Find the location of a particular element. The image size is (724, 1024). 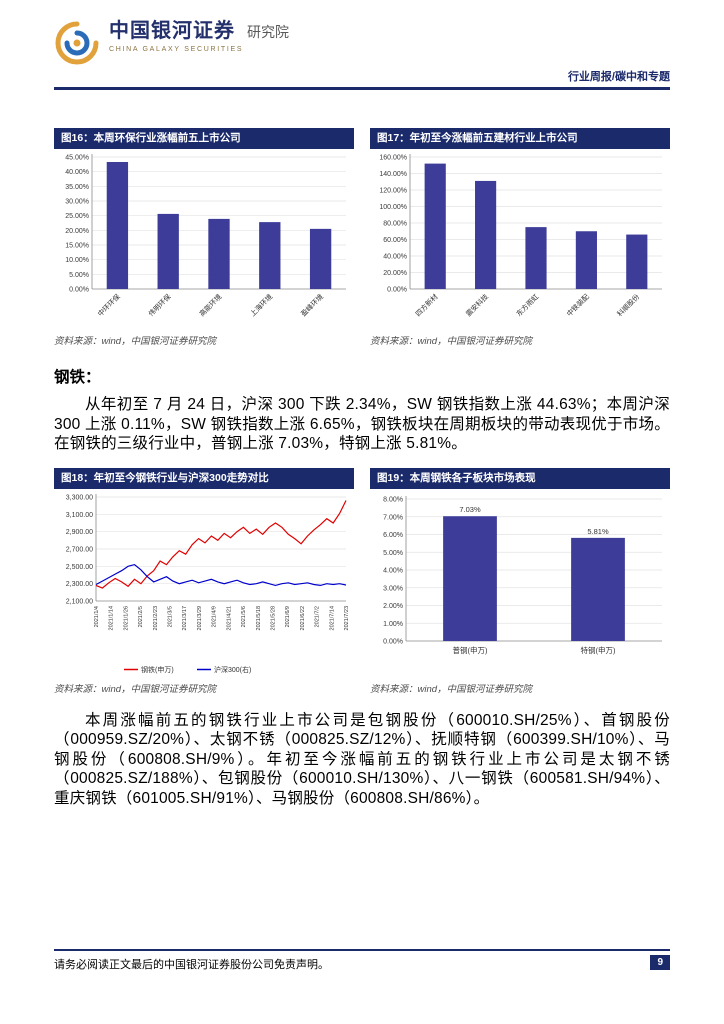

figure-18-source: 资料来源：wind，中国银河证券研究院 is located at coordinates (135, 689).